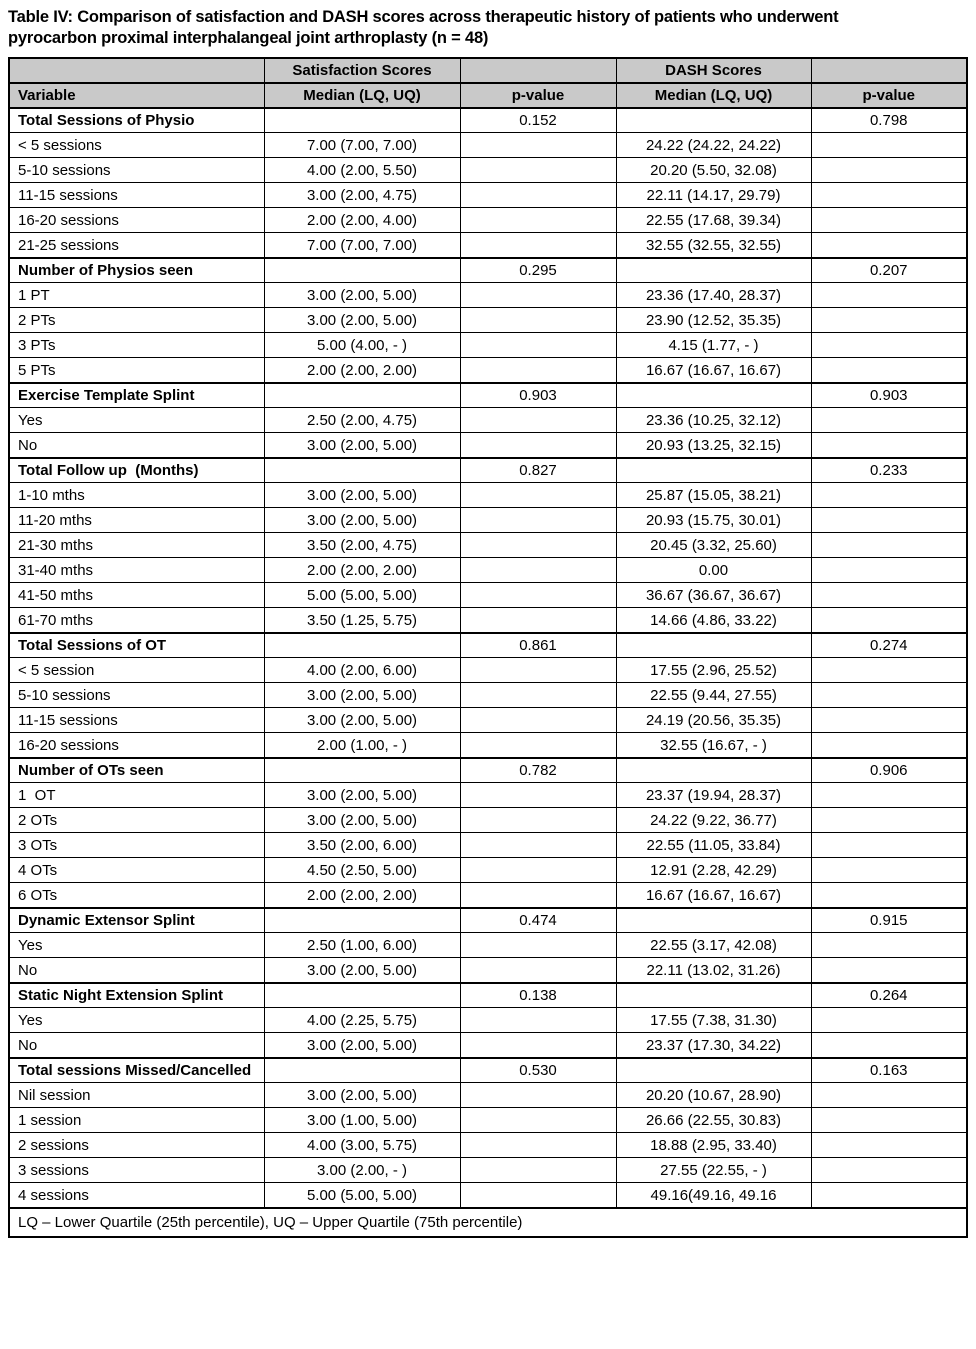 This screenshot has height=1349, width=976. I want to click on dash-median-cell: 22.11 (13.02, 31.26), so click(713, 970).